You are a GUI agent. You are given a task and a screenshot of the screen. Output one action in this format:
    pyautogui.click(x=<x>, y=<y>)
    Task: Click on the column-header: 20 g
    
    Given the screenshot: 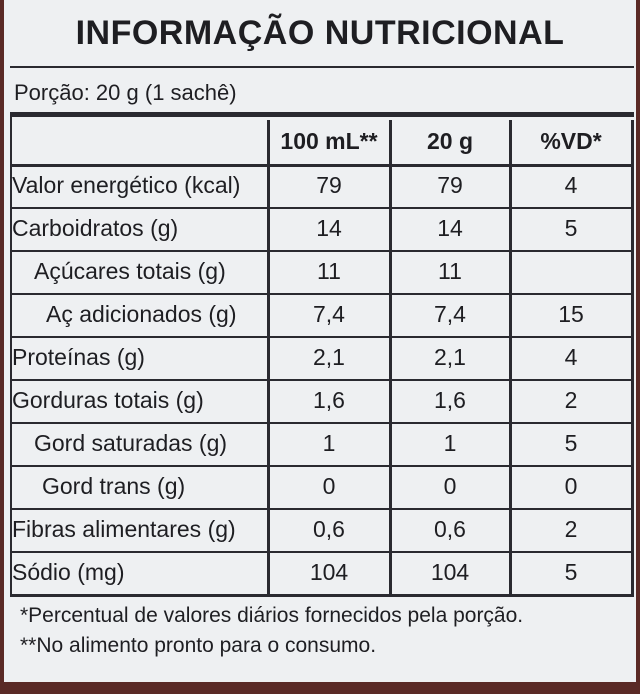 What is the action you would take?
    pyautogui.click(x=450, y=141)
    